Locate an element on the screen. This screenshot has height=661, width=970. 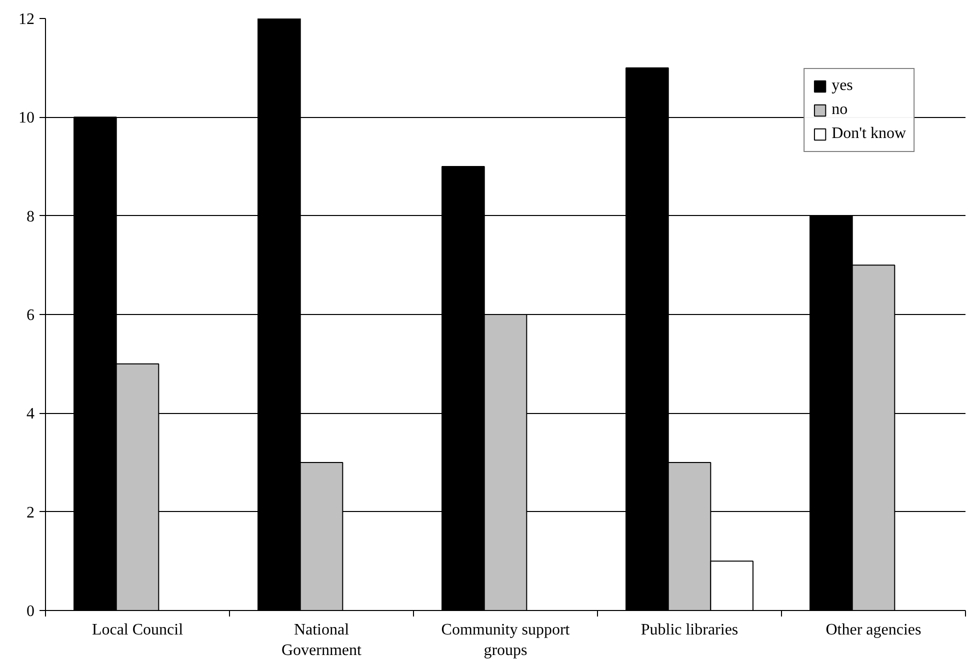
x-tick-label: National Government is located at coordinates (322, 640).